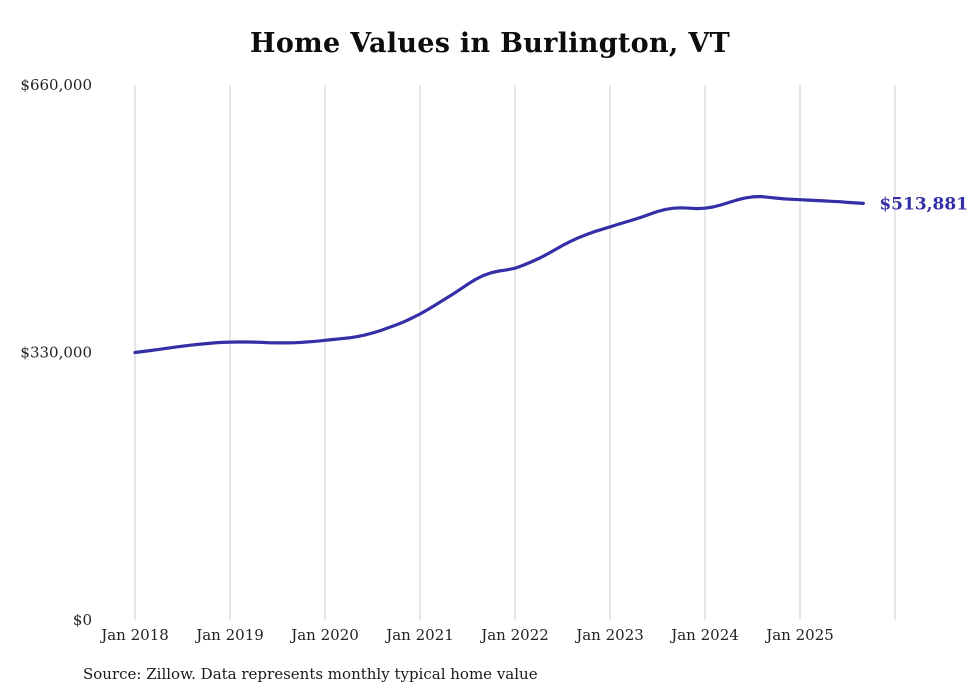  What do you see at coordinates (134, 635) in the screenshot?
I see `x-tick-label: Jan 2018` at bounding box center [134, 635].